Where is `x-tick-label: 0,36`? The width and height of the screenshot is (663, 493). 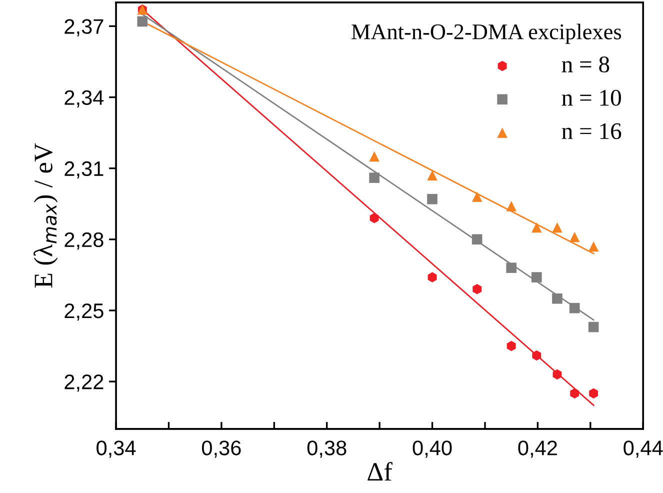 x-tick-label: 0,36 is located at coordinates (221, 449).